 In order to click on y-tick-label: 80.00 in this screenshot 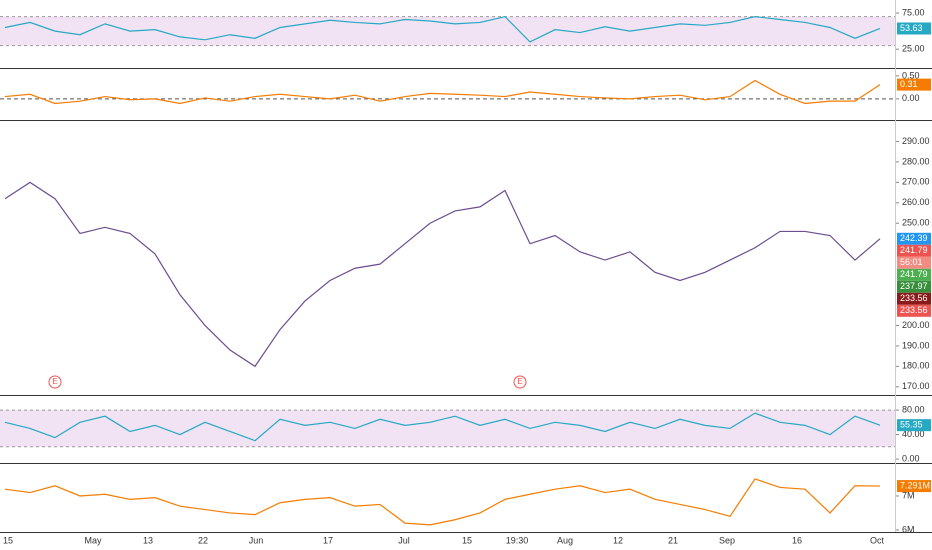, I will do `click(913, 409)`.